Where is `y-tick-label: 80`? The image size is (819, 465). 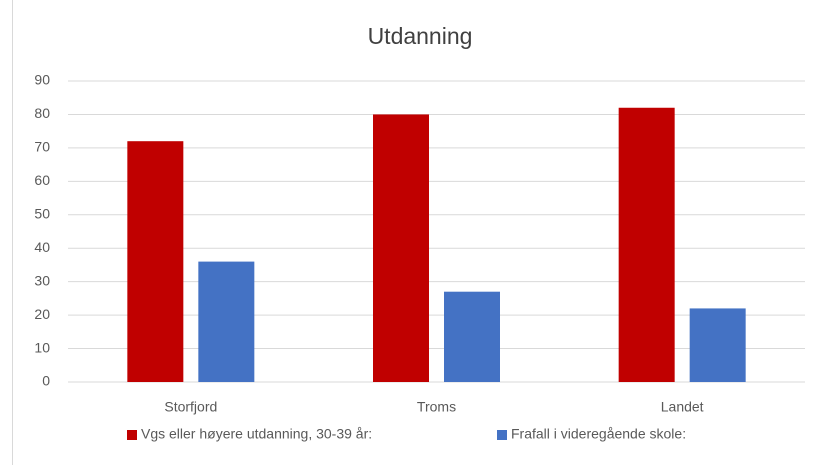 y-tick-label: 80 is located at coordinates (42, 113).